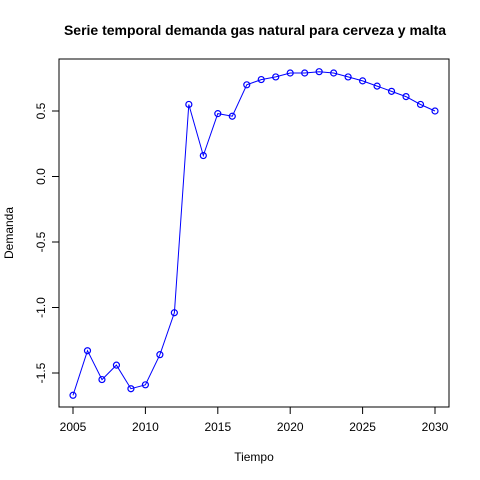  I want to click on x-tick-label: 2020, so click(290, 427).